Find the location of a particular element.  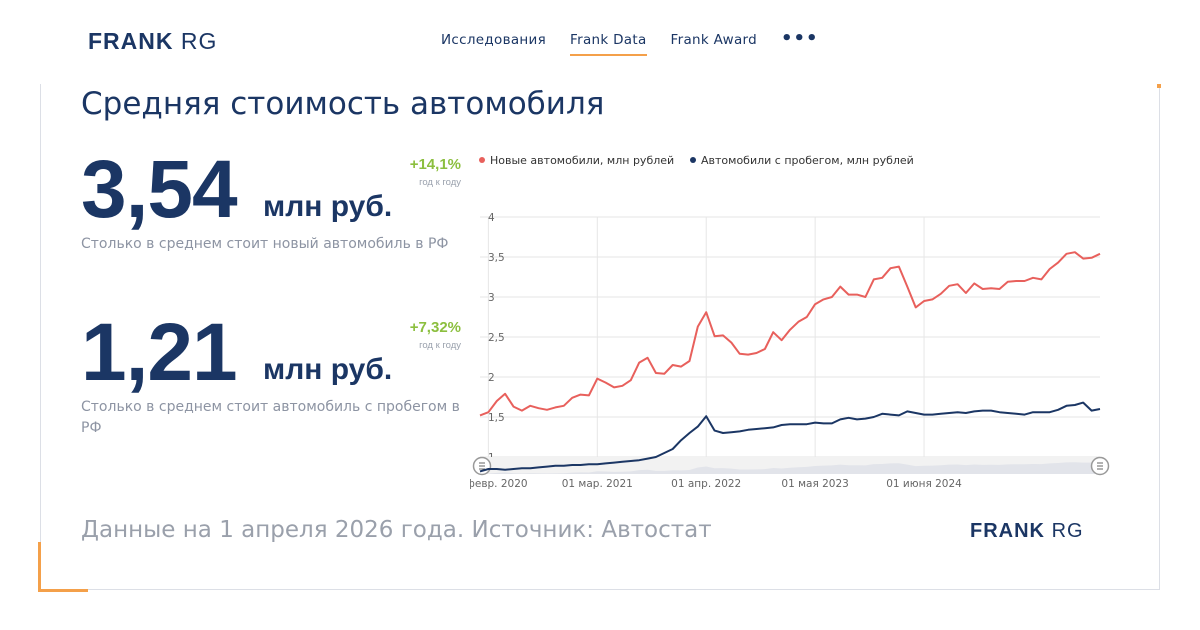

stat-used-unit: млн руб. is located at coordinates (328, 369).